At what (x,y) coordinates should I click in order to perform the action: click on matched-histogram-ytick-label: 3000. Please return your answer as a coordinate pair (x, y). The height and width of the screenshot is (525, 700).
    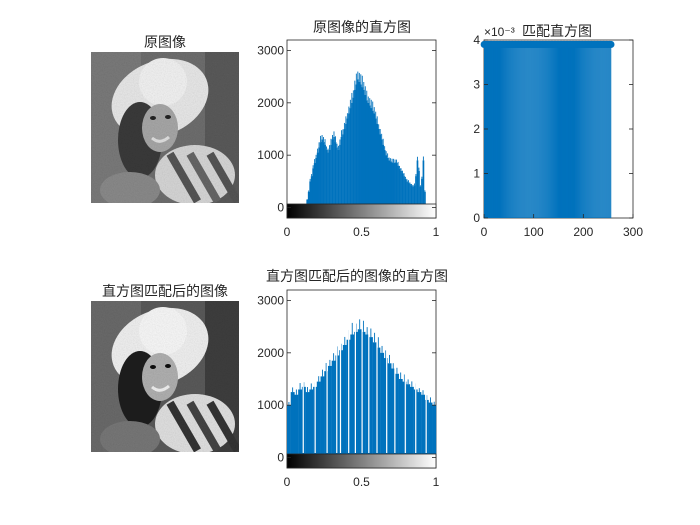
    Looking at the image, I should click on (270, 300).